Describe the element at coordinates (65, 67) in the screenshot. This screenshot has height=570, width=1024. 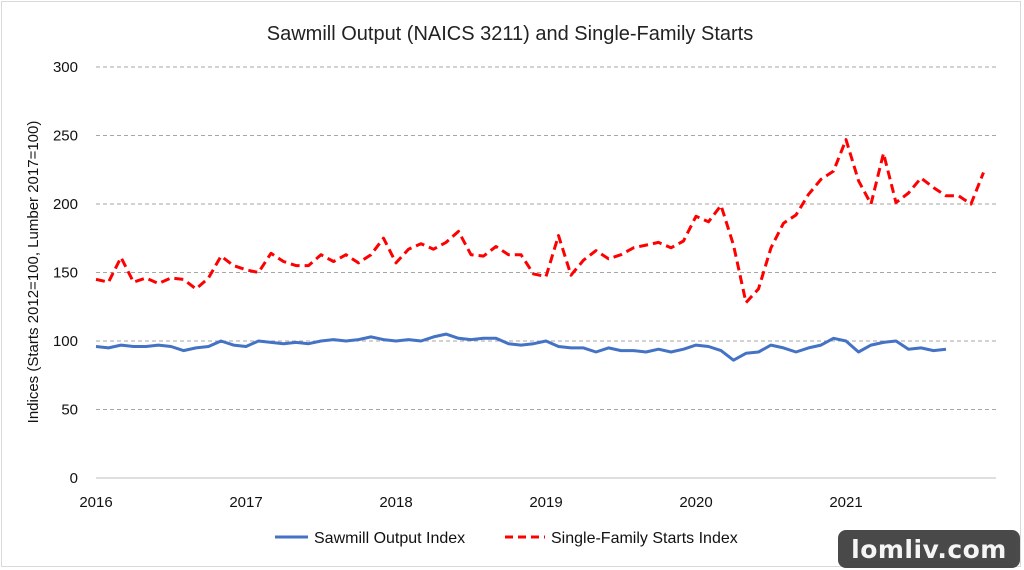
I see `y-tick-label: 300` at that location.